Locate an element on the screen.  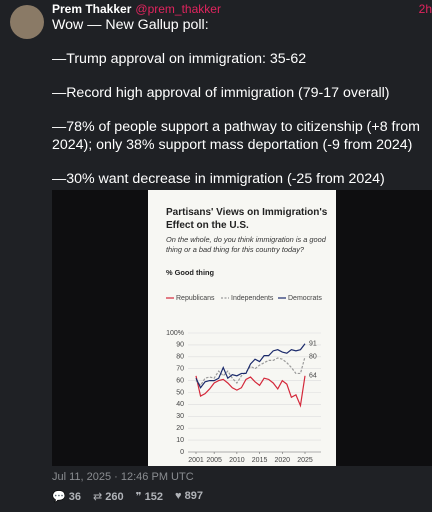
y-tick-label: 80 is located at coordinates (180, 357).